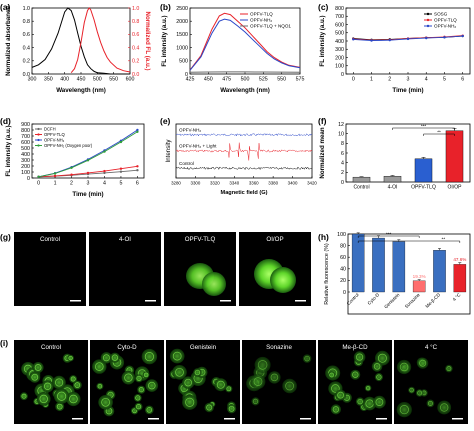 The image size is (474, 431). What do you see at coordinates (8, 41) in the screenshot?
I see `panel-a-ylabel: Normalized absorbance` at bounding box center [8, 41].